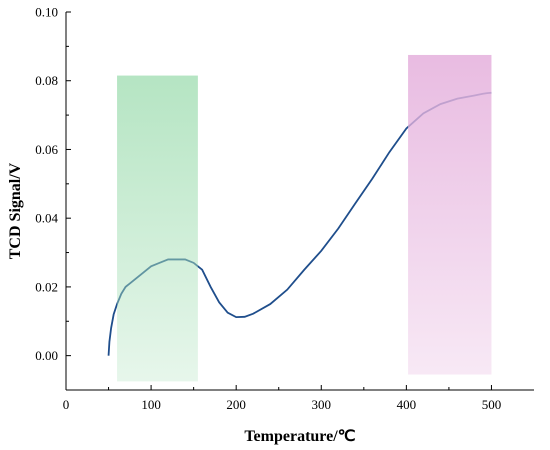  I want to click on x-tick-label: 100, so click(151, 404).